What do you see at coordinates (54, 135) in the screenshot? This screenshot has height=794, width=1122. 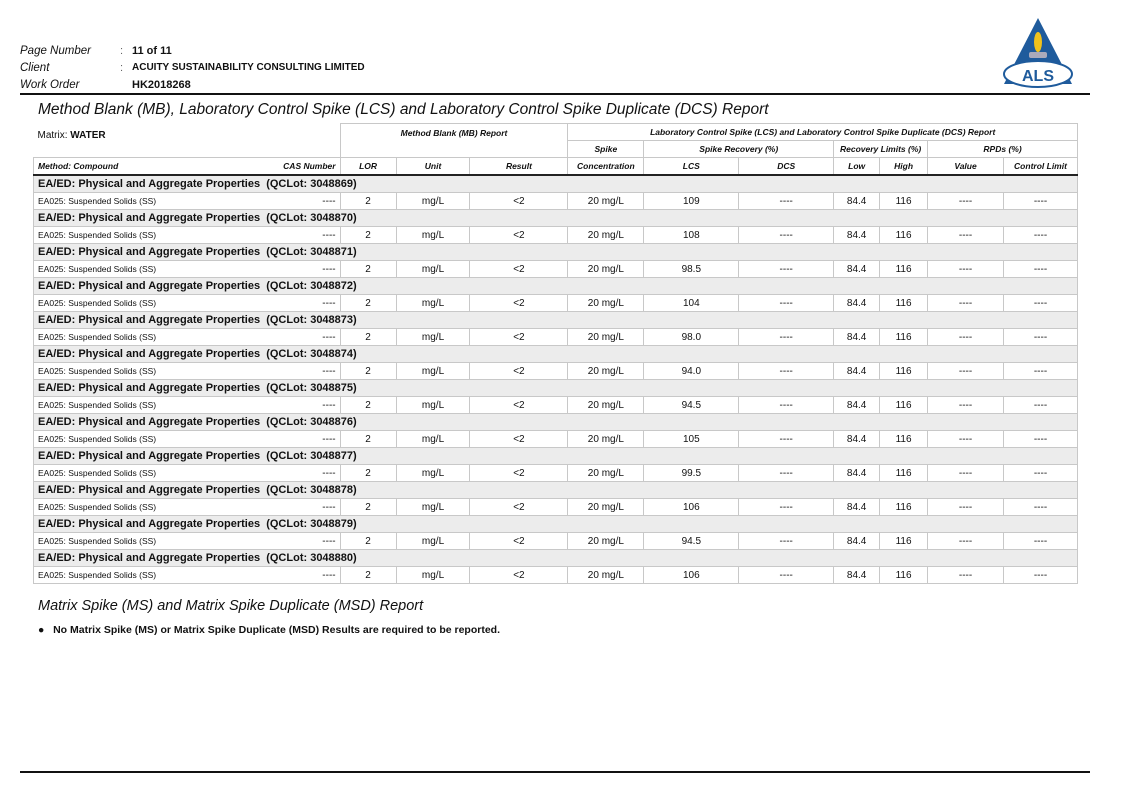 I see `matrix-label: Matrix:` at bounding box center [54, 135].